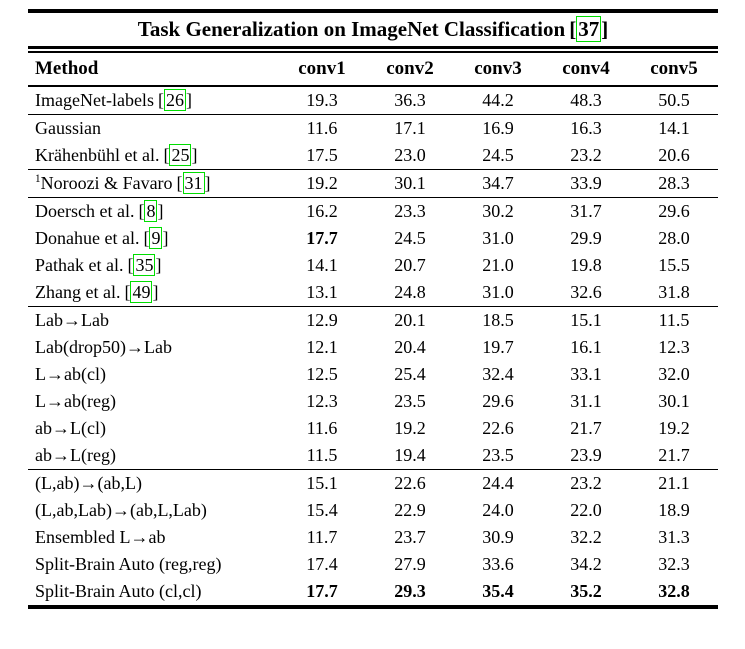 The width and height of the screenshot is (745, 649). What do you see at coordinates (322, 128) in the screenshot?
I see `value-cell: 11.6` at bounding box center [322, 128].